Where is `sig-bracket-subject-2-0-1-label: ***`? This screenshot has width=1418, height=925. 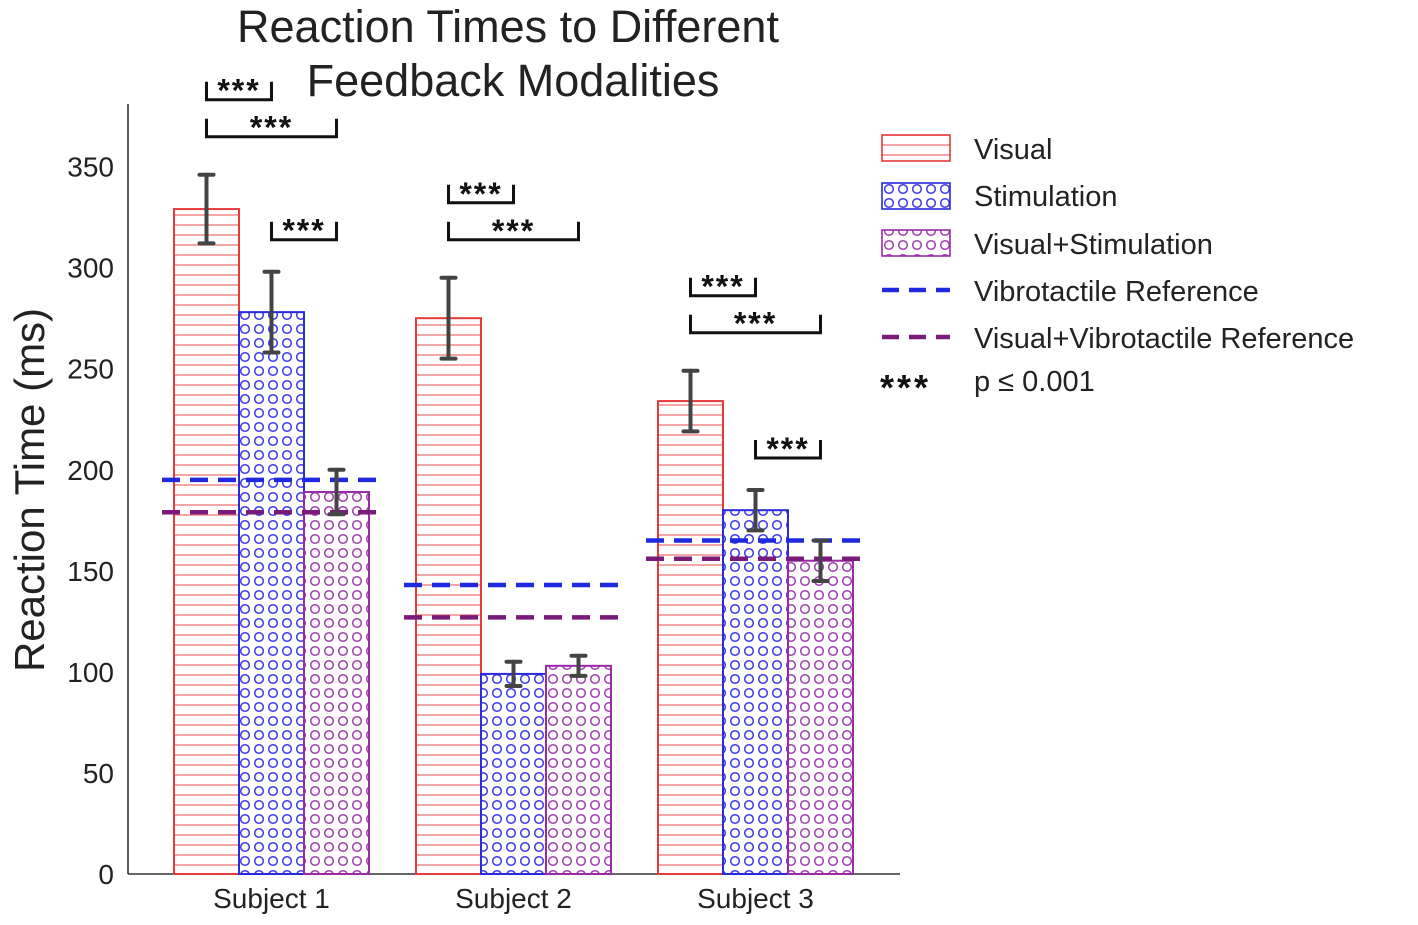 sig-bracket-subject-2-0-1-label: *** is located at coordinates (480, 194).